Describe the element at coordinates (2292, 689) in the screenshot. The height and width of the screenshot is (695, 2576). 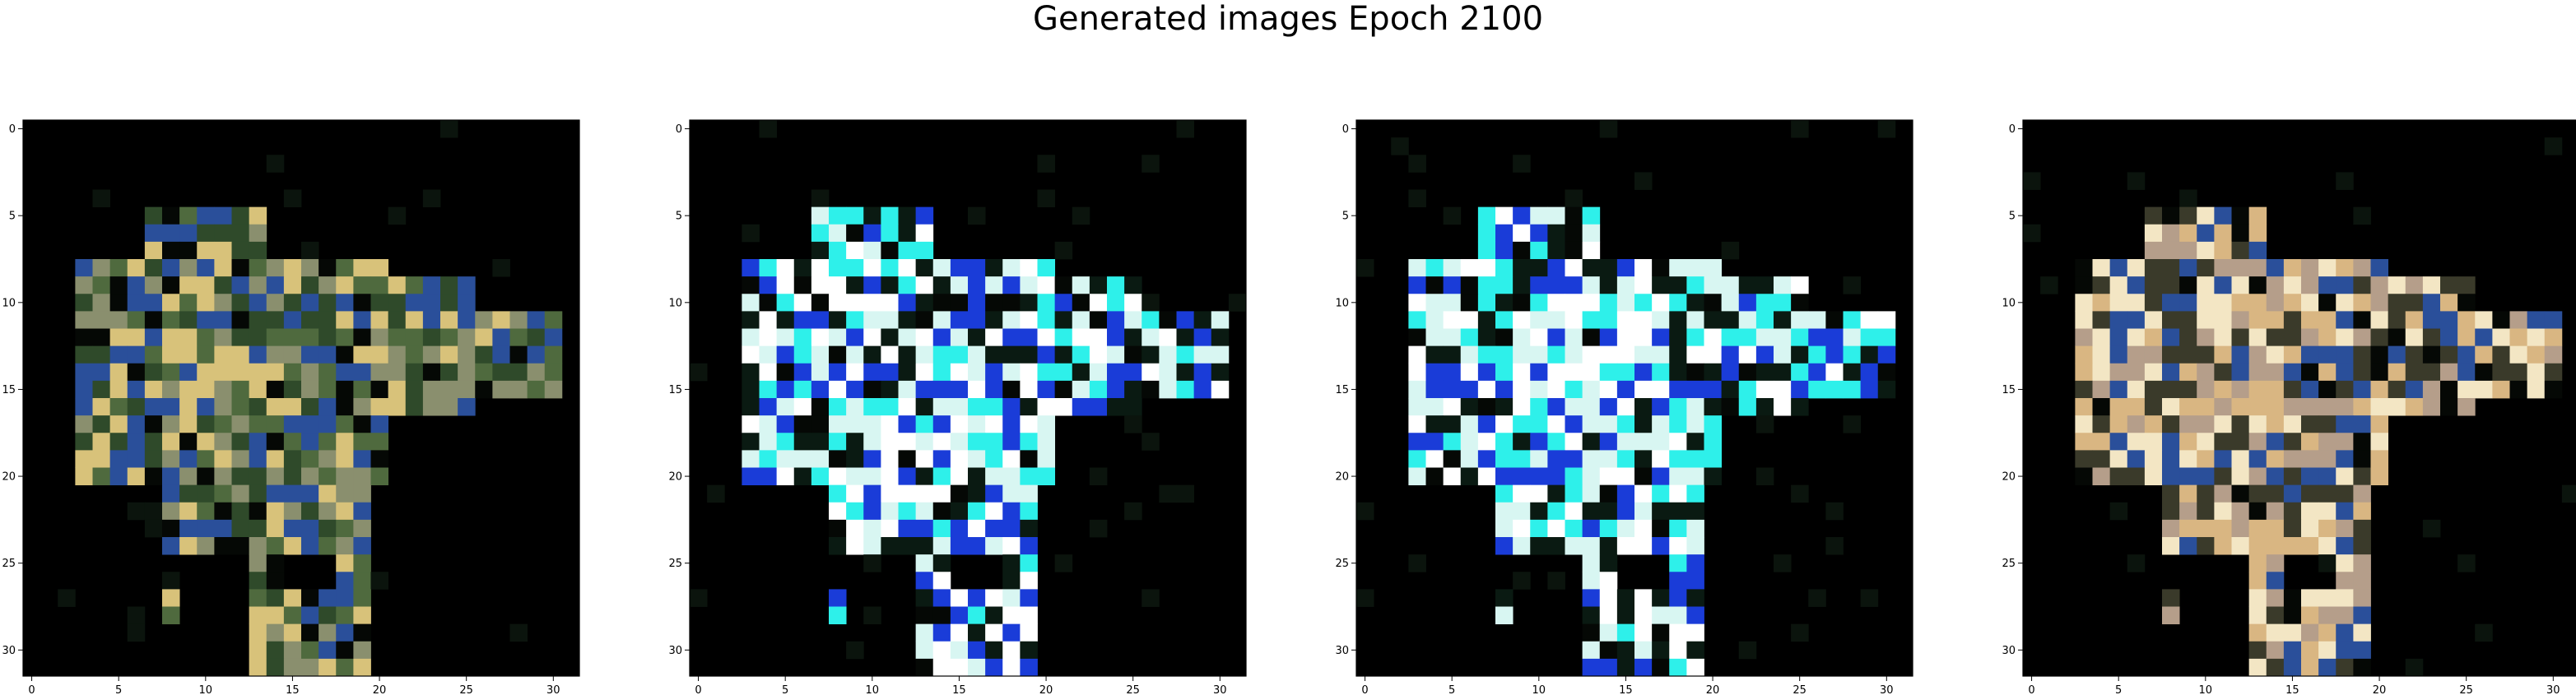
I see `x-tick-label: 15` at that location.